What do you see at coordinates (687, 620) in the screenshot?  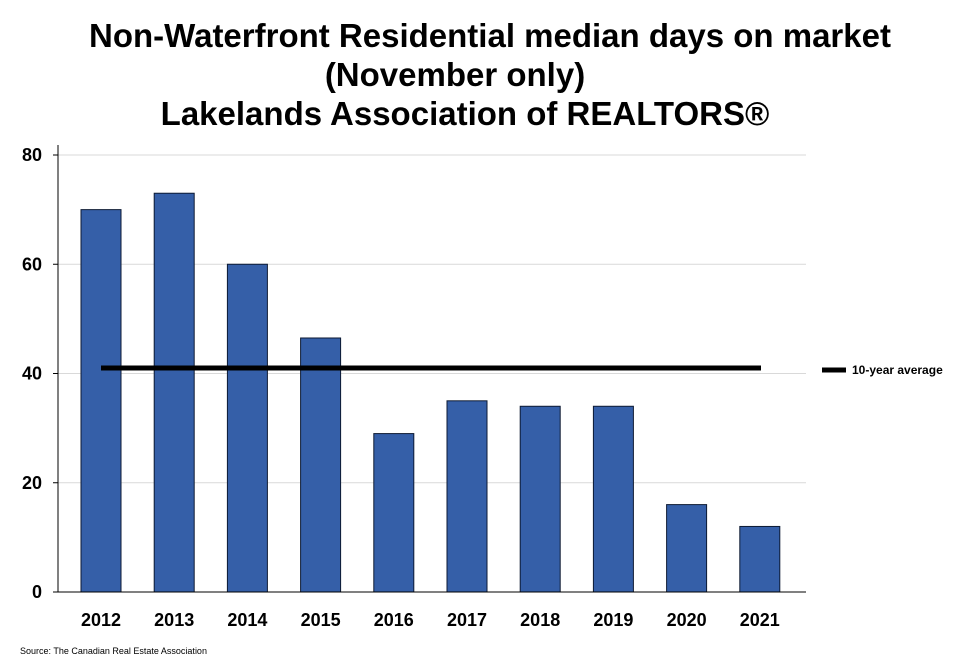 I see `x-tick-label-2020: 2020` at bounding box center [687, 620].